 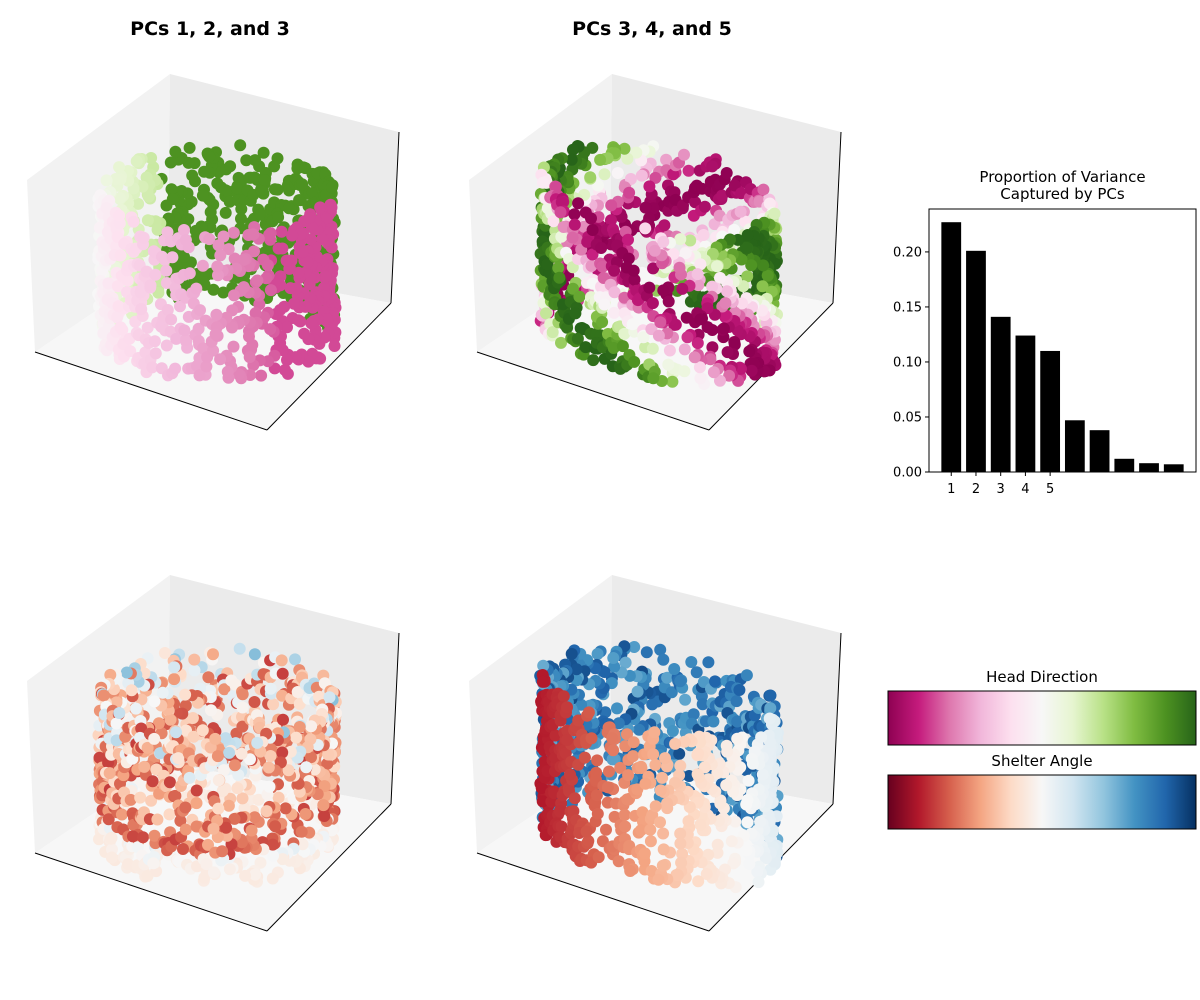 I want to click on panel-title: PCs 1, 2, and 3, so click(x=210, y=29).